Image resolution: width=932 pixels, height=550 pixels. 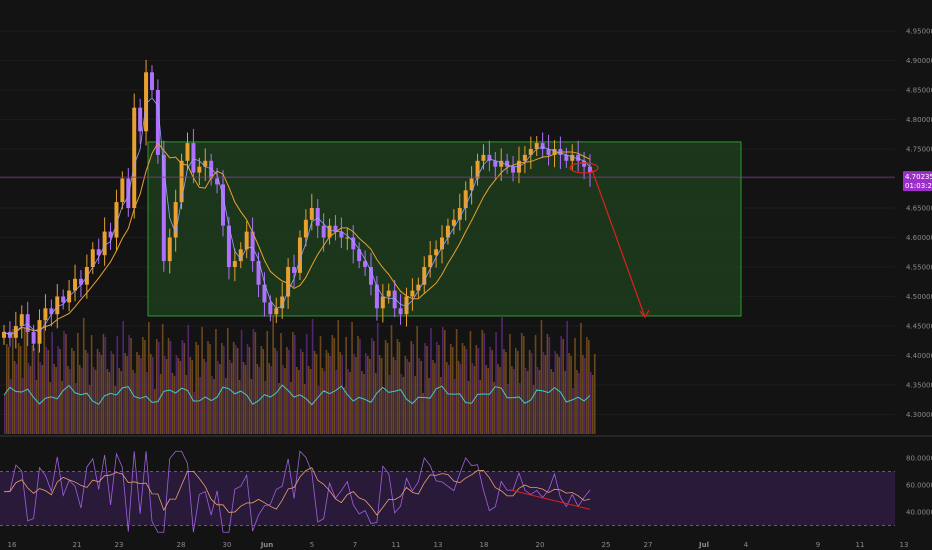 I want to click on date-tick-label: 21, so click(x=77, y=545).